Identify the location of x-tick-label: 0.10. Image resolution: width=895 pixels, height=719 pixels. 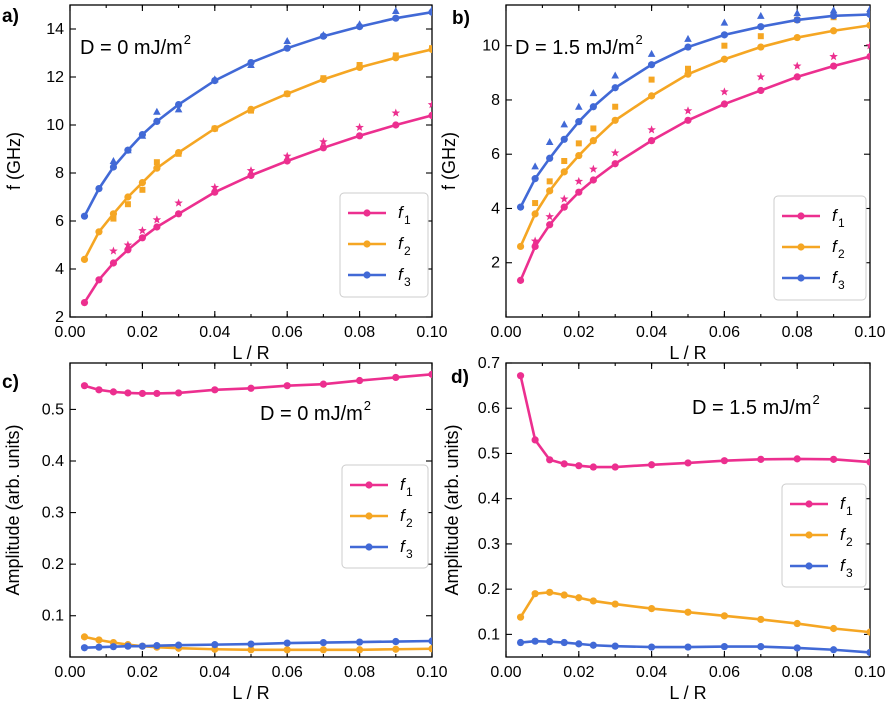
(869, 332).